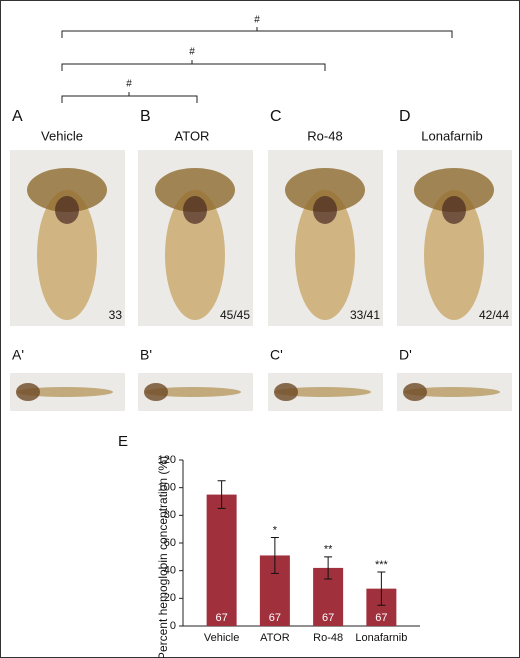 Image resolution: width=520 pixels, height=658 pixels. What do you see at coordinates (146, 355) in the screenshot?
I see `side-panel-letter: B'` at bounding box center [146, 355].